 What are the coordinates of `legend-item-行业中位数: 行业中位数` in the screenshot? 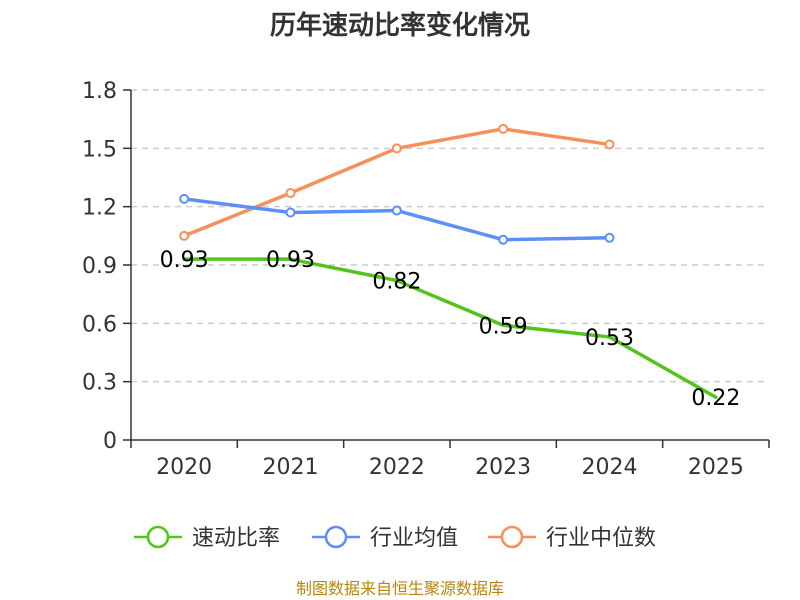 It's located at (572, 538).